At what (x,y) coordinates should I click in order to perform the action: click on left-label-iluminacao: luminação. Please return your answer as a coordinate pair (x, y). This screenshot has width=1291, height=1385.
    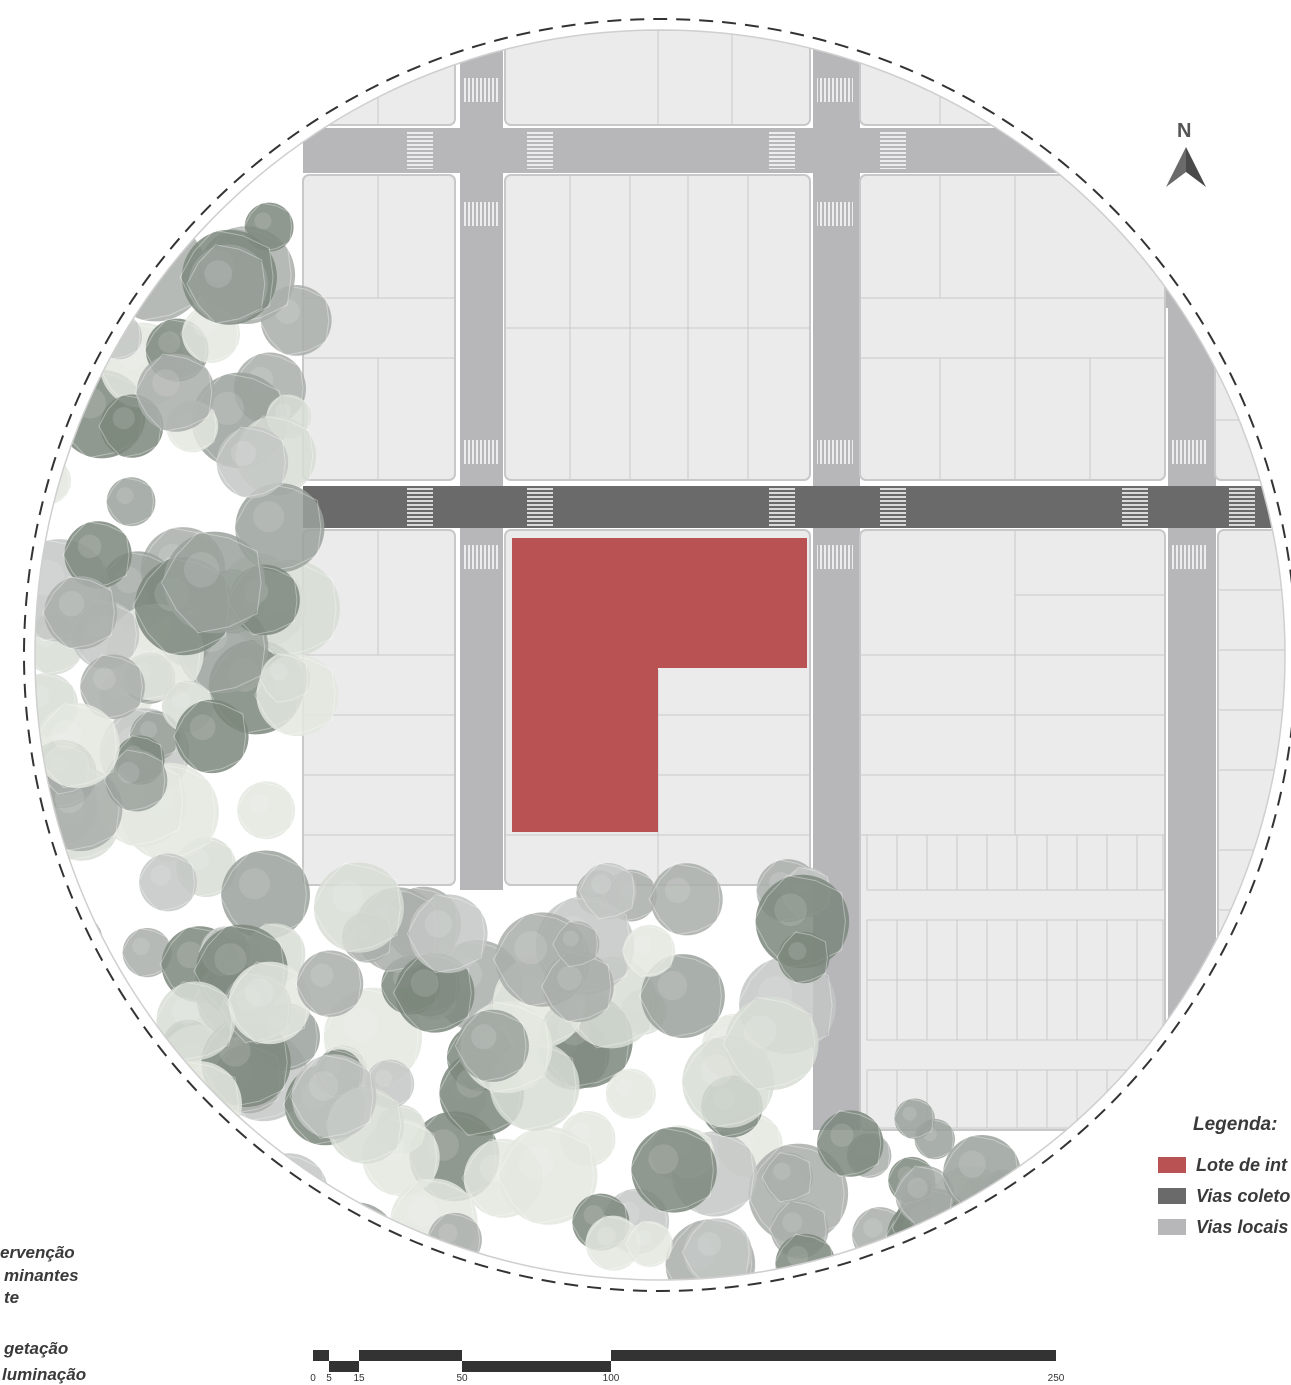
    Looking at the image, I should click on (44, 1374).